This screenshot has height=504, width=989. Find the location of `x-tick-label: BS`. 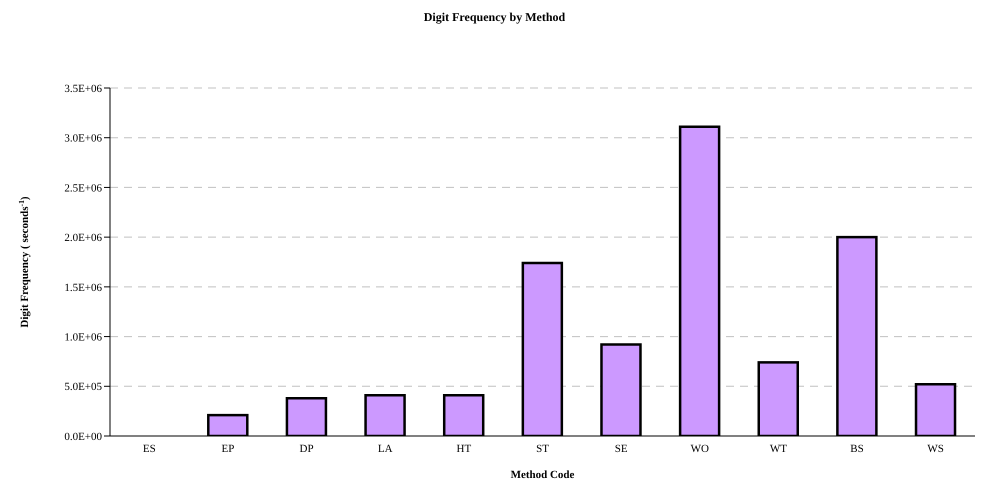

x-tick-label: BS is located at coordinates (857, 448).